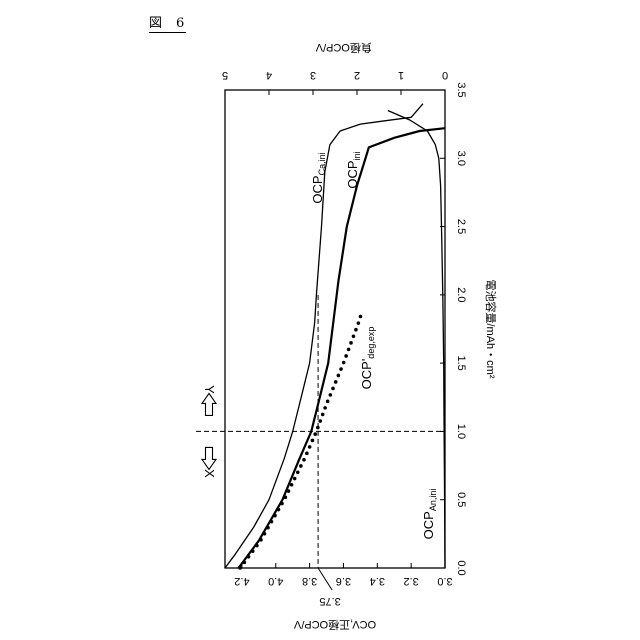 The height and width of the screenshot is (640, 640). What do you see at coordinates (209, 404) in the screenshot?
I see `arrow-up-icon` at bounding box center [209, 404].